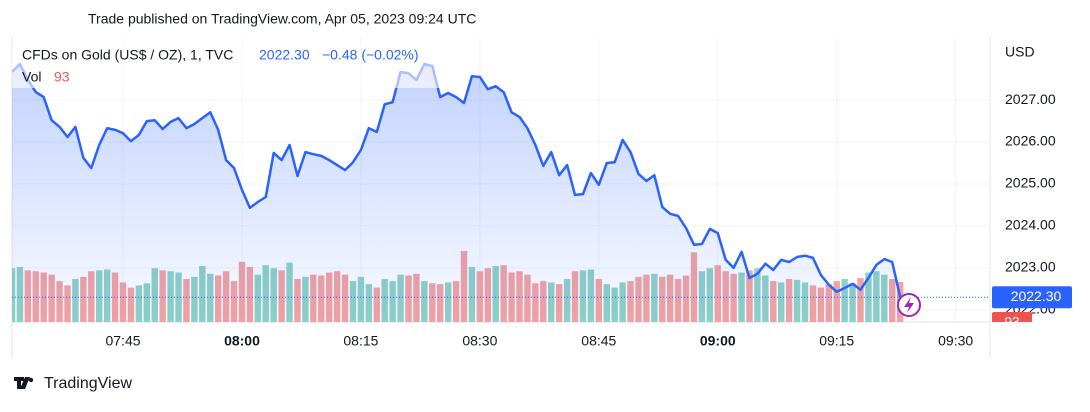  I want to click on logo, so click(24, 383).